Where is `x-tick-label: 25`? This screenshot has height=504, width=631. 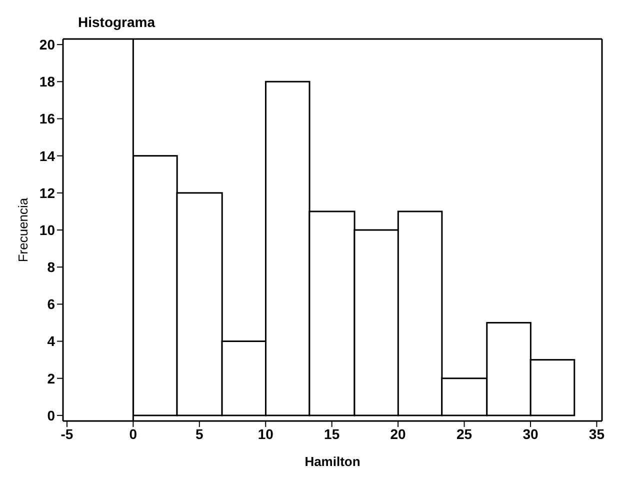 x-tick-label: 25 is located at coordinates (464, 434).